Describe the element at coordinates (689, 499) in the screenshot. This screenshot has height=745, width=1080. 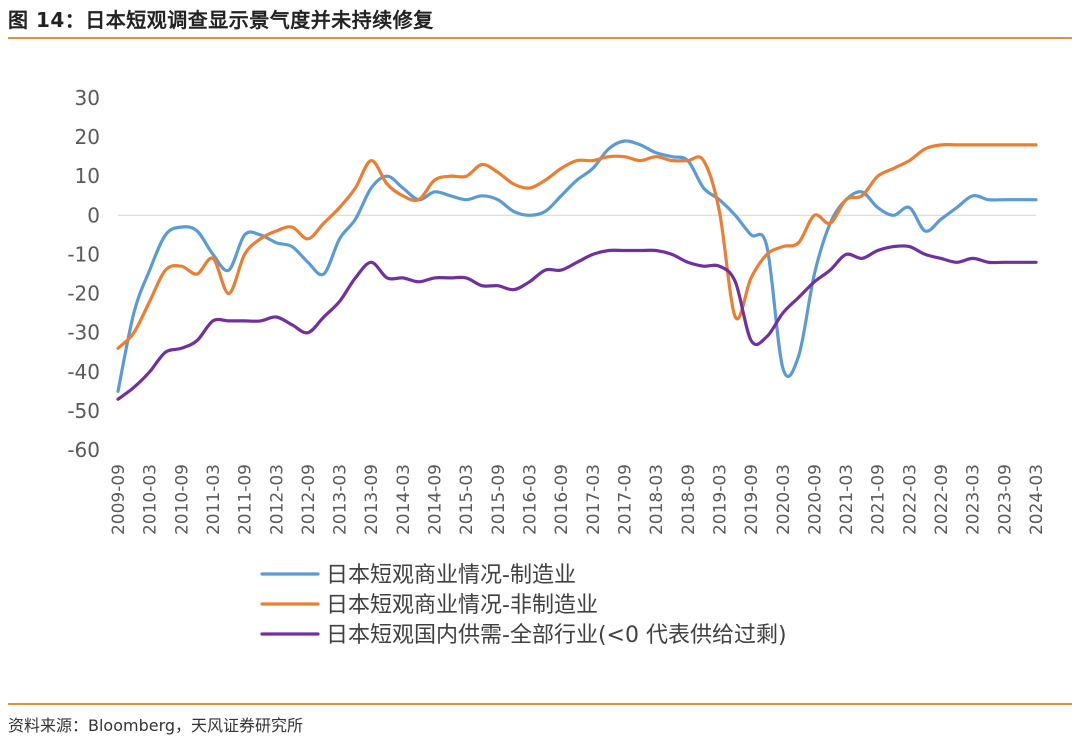
I see `x-tick-label: 2018-09` at that location.